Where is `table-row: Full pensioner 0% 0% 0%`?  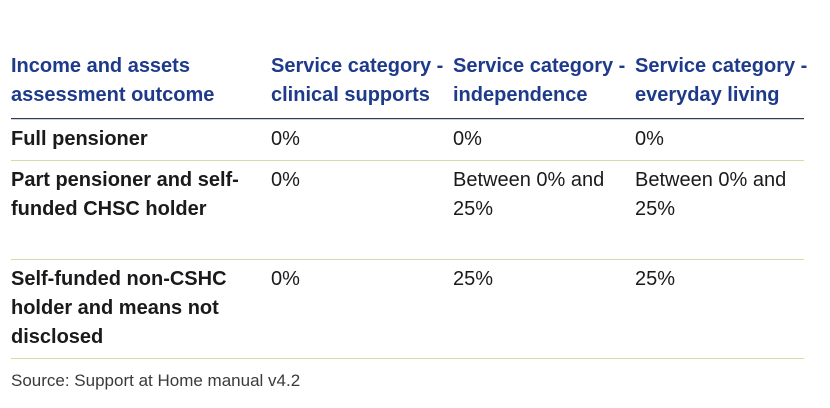
table-row: Full pensioner 0% 0% 0% is located at coordinates (407, 139).